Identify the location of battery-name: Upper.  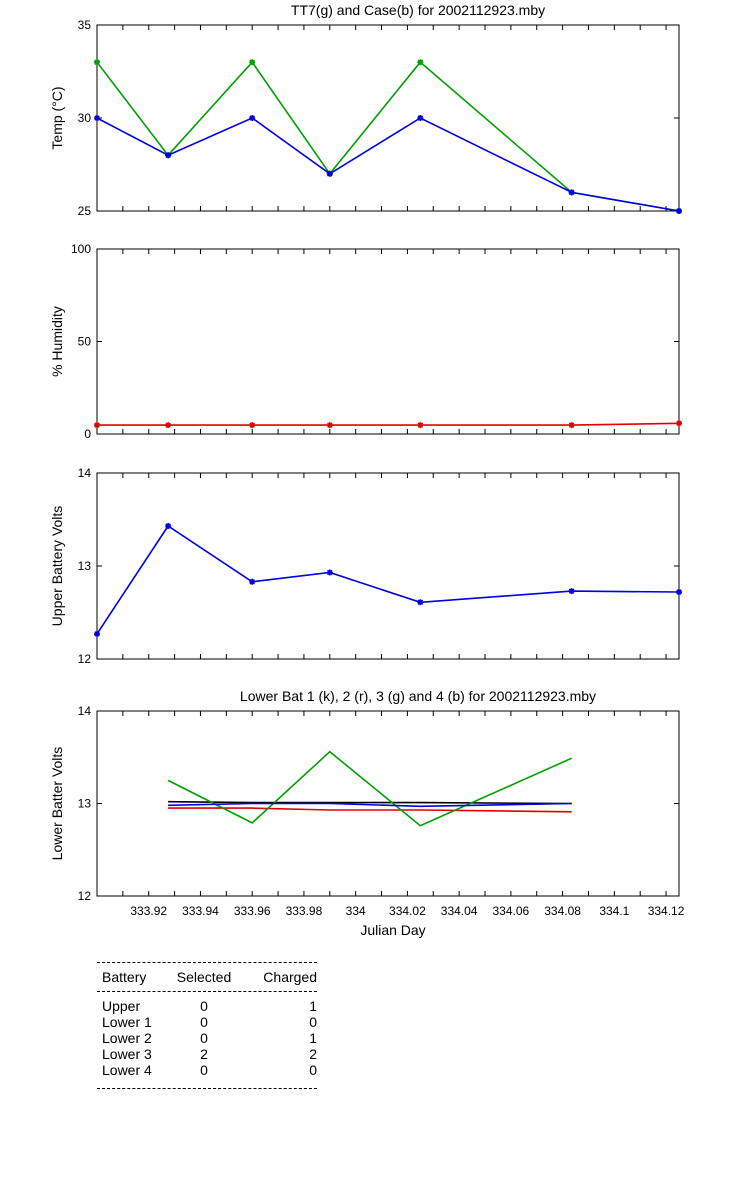
(121, 1006).